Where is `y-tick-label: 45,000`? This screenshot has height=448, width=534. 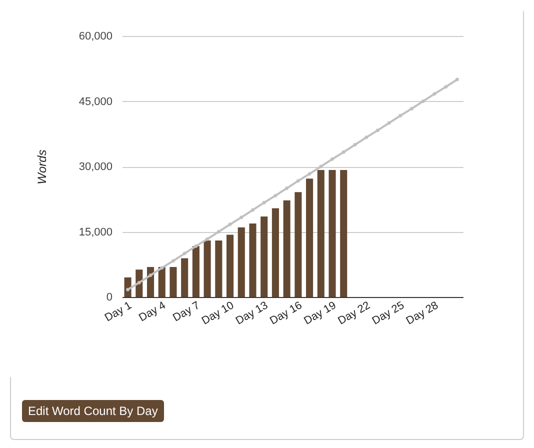
y-tick-label: 45,000 is located at coordinates (95, 102).